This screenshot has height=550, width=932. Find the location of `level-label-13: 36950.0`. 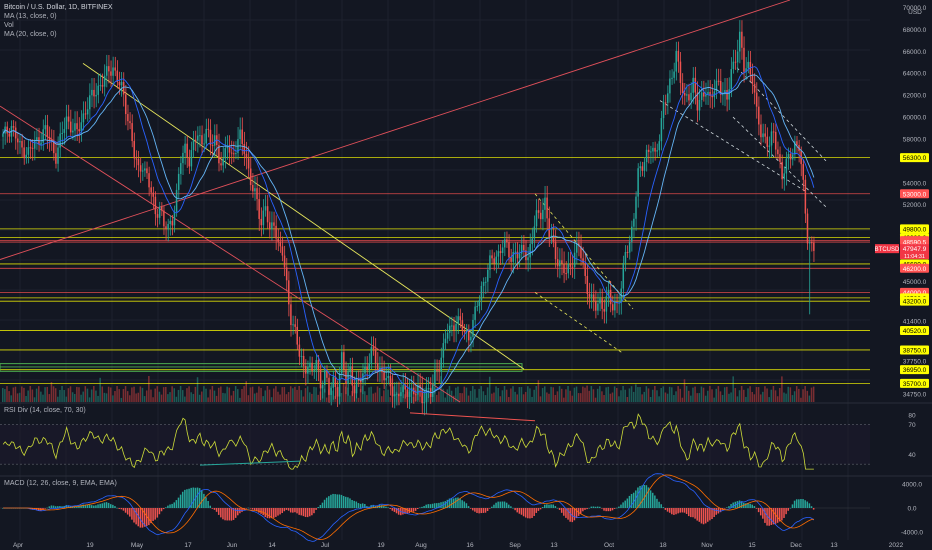

level-label-13: 36950.0 is located at coordinates (915, 370).